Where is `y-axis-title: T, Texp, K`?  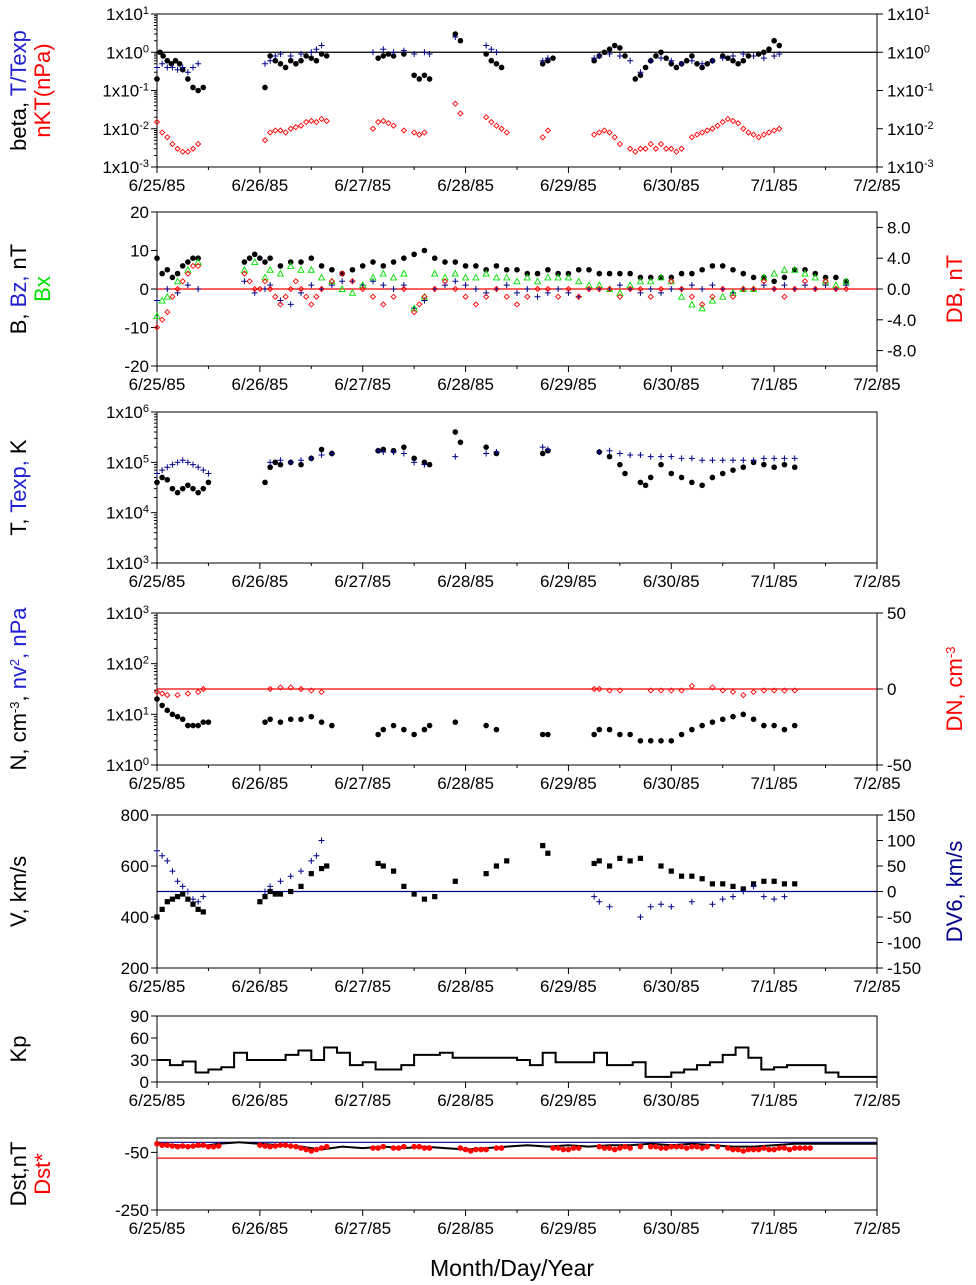 y-axis-title: T, Texp, K is located at coordinates (18, 487).